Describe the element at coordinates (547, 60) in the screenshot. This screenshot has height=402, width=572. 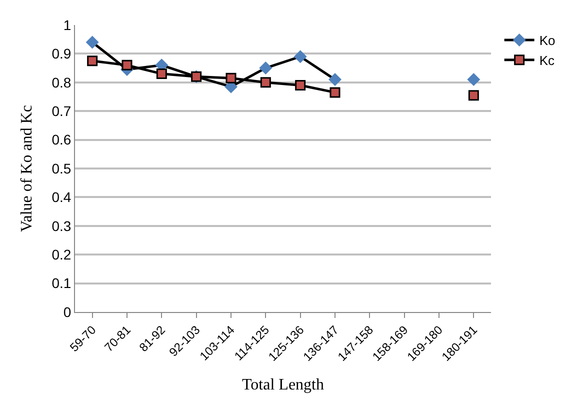
I see `legend-label: Kc` at that location.